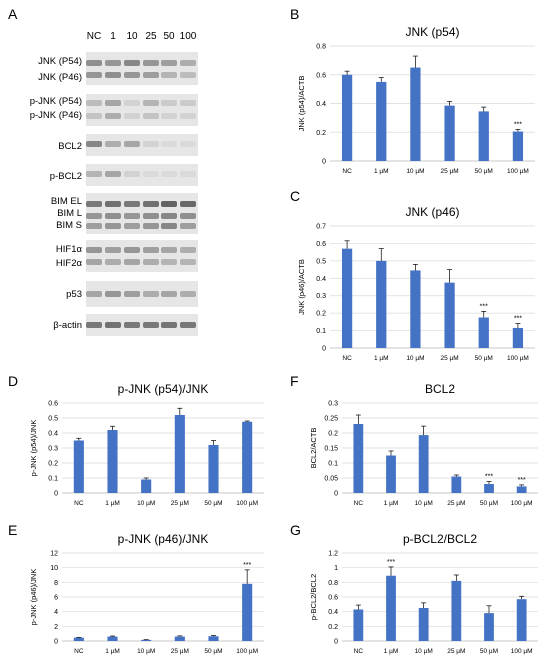 The image size is (550, 665). I want to click on chart-title: p-BCL2/BCL2, so click(440, 539).